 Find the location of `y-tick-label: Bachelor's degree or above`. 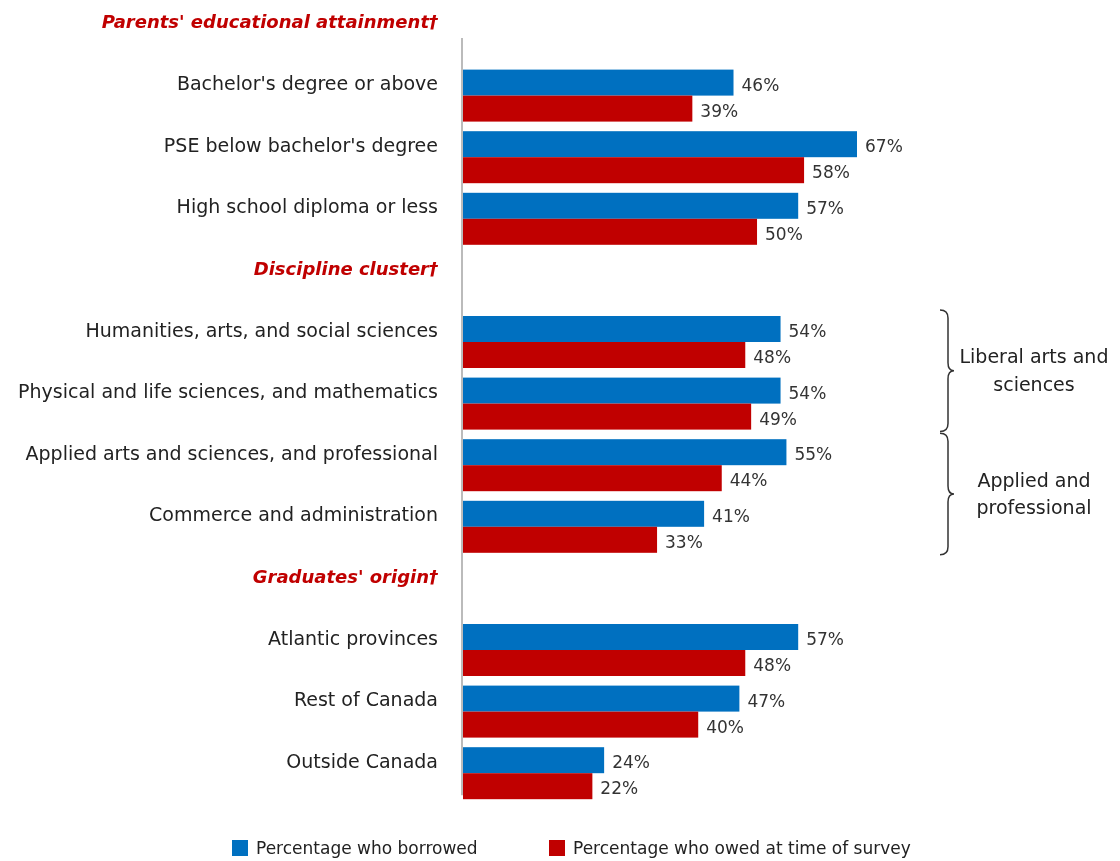

y-tick-label: Bachelor's degree or above is located at coordinates (307, 83).